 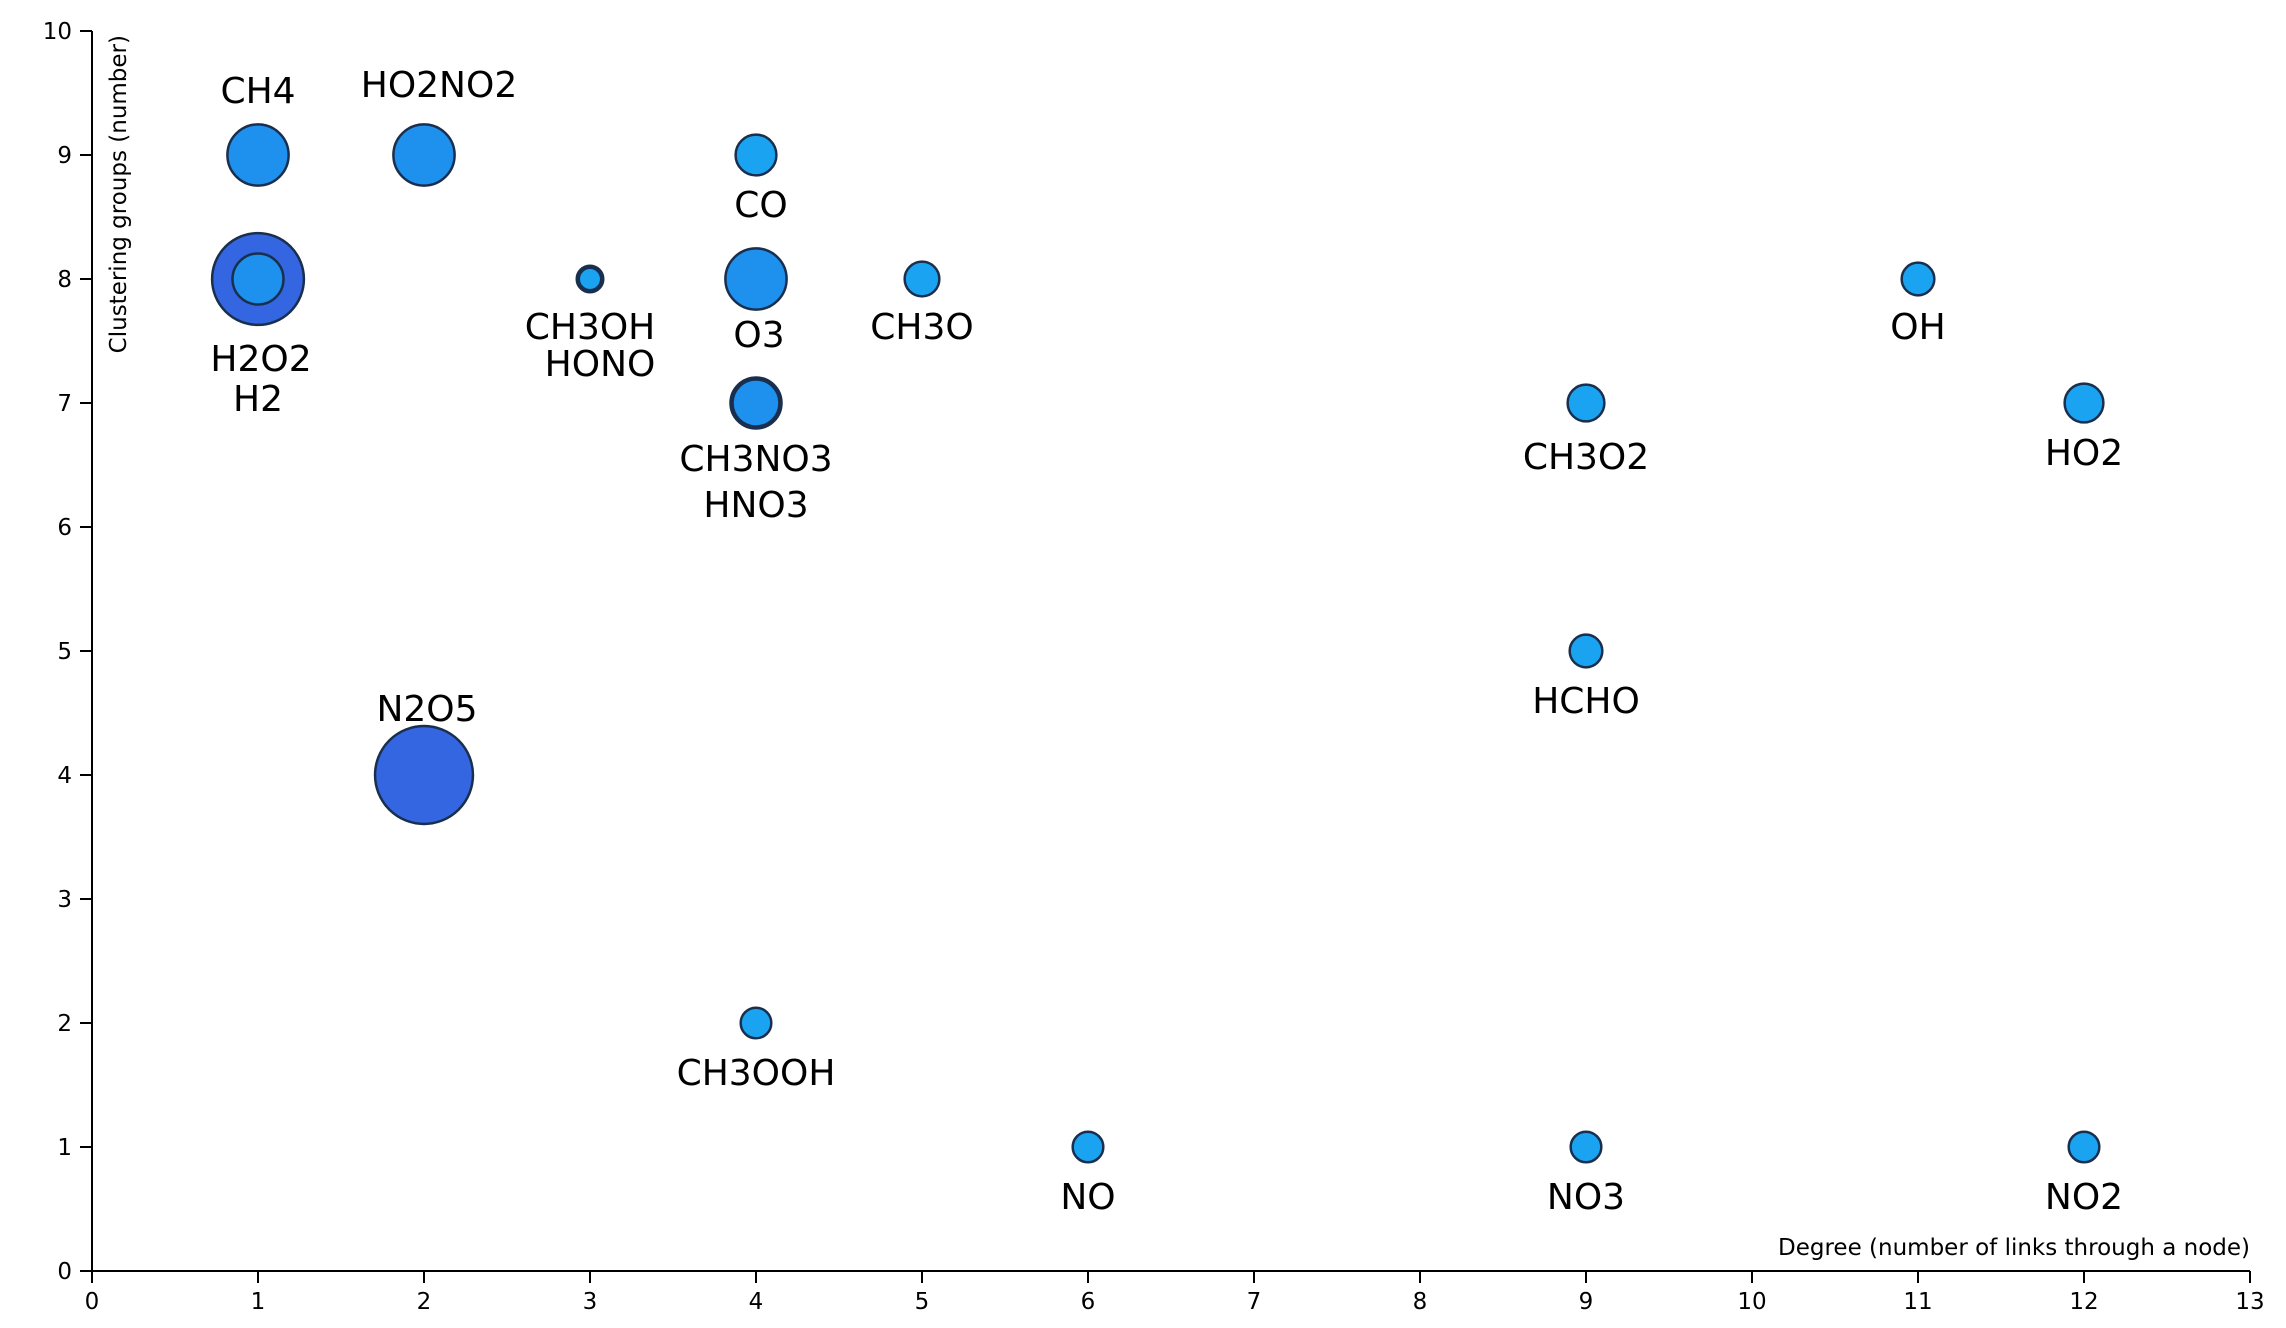 What do you see at coordinates (756, 1023) in the screenshot?
I see `bubble-ch3ooh` at bounding box center [756, 1023].